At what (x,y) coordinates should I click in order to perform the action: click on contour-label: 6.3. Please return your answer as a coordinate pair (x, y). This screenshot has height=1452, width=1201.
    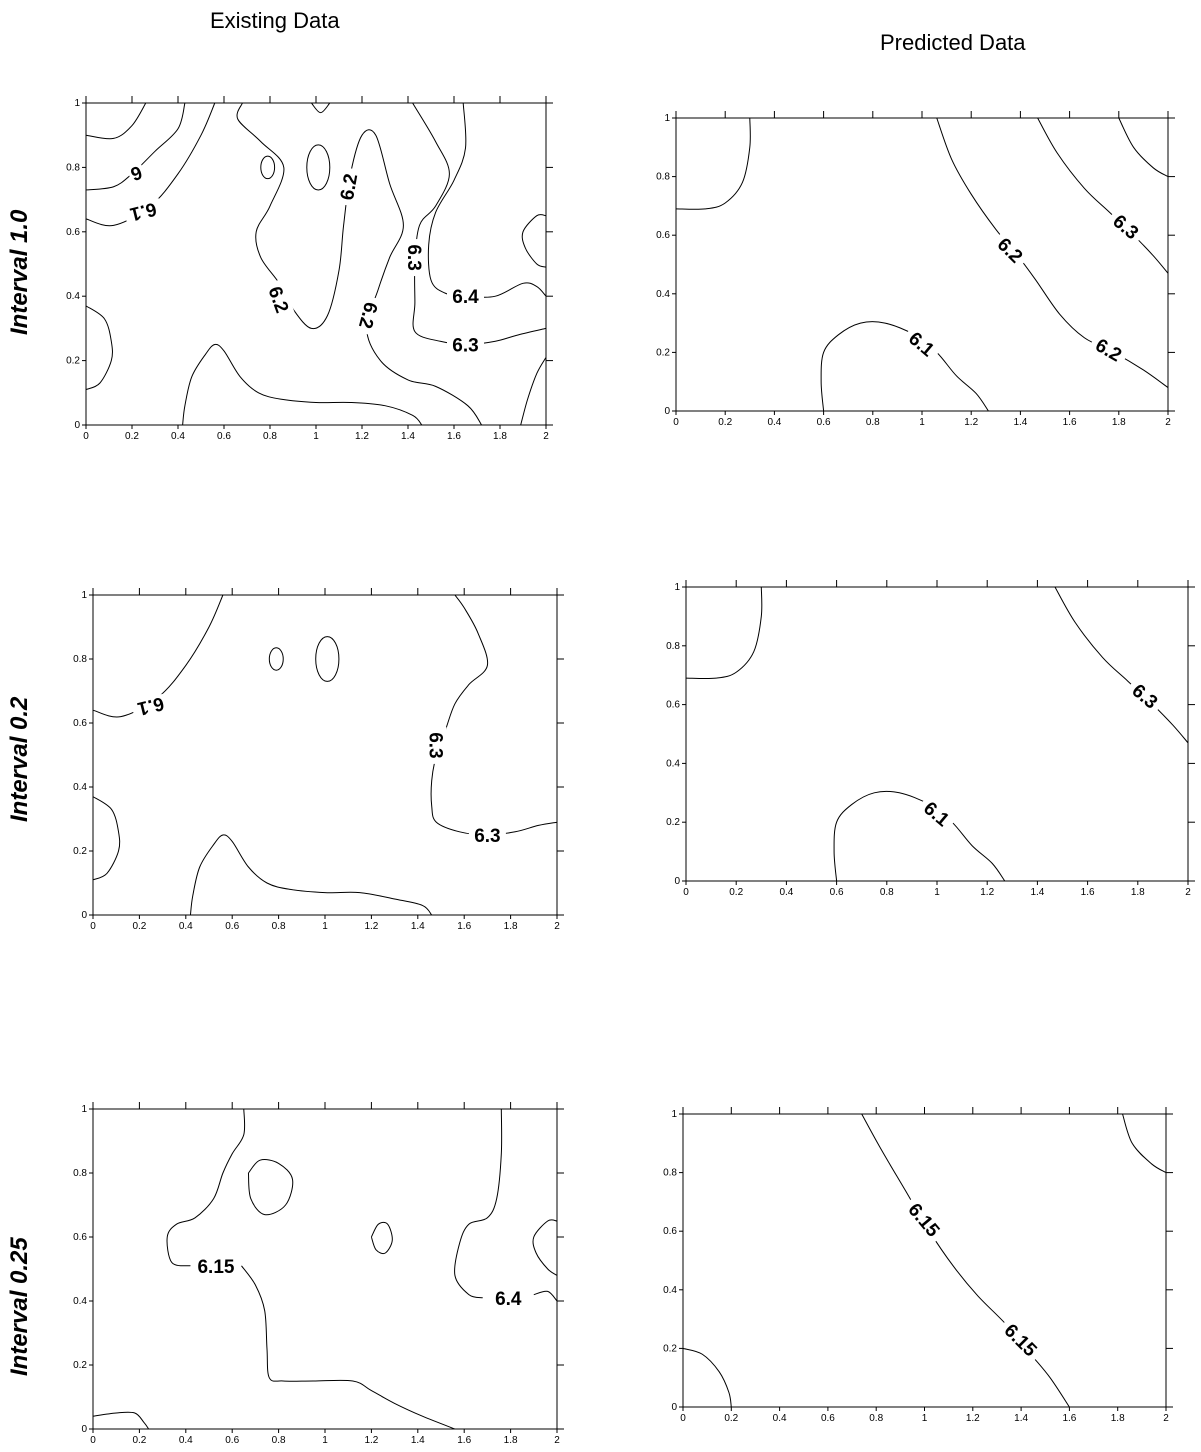
    Looking at the image, I should click on (413, 257).